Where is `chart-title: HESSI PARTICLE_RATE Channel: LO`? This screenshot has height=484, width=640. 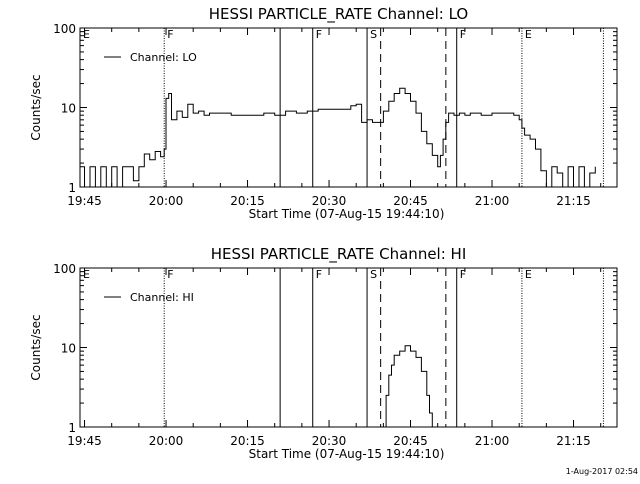 chart-title: HESSI PARTICLE_RATE Channel: LO is located at coordinates (338, 14).